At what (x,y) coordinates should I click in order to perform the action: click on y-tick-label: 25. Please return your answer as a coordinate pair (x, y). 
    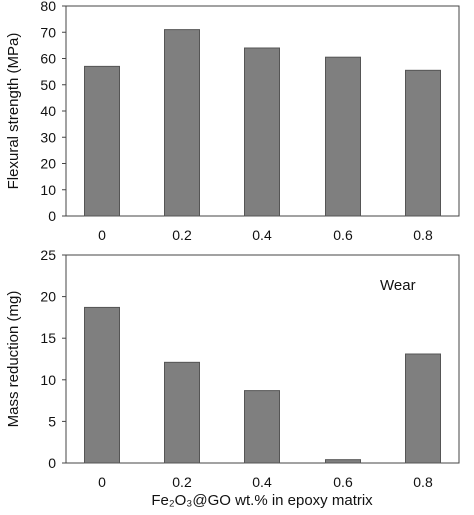
    Looking at the image, I should click on (48, 255).